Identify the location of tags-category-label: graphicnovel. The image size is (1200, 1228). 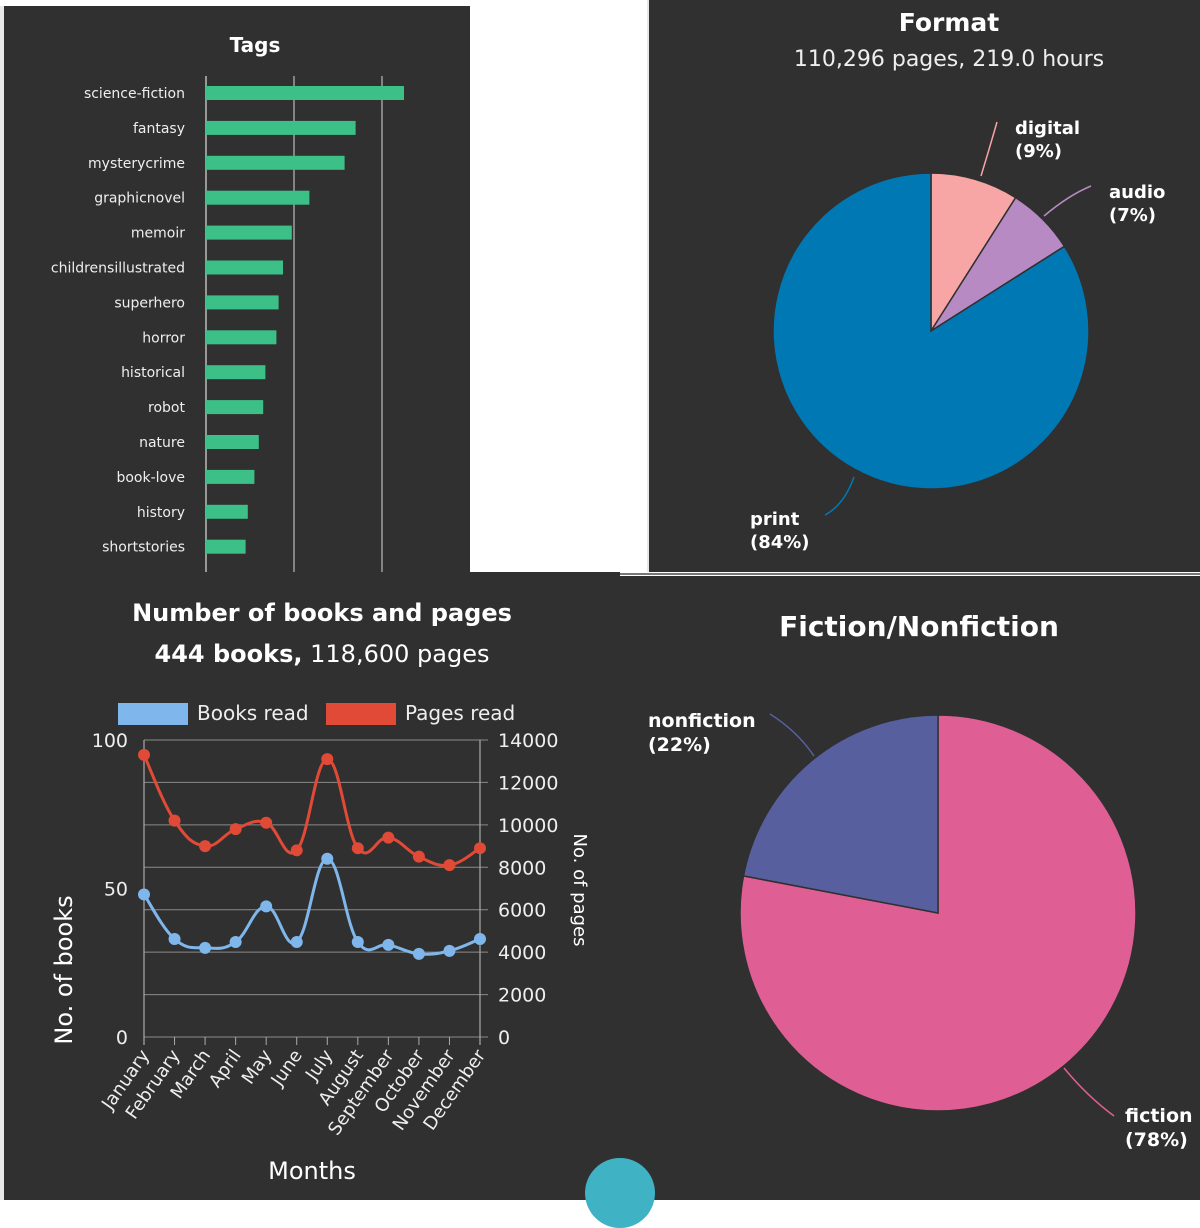
(139, 199).